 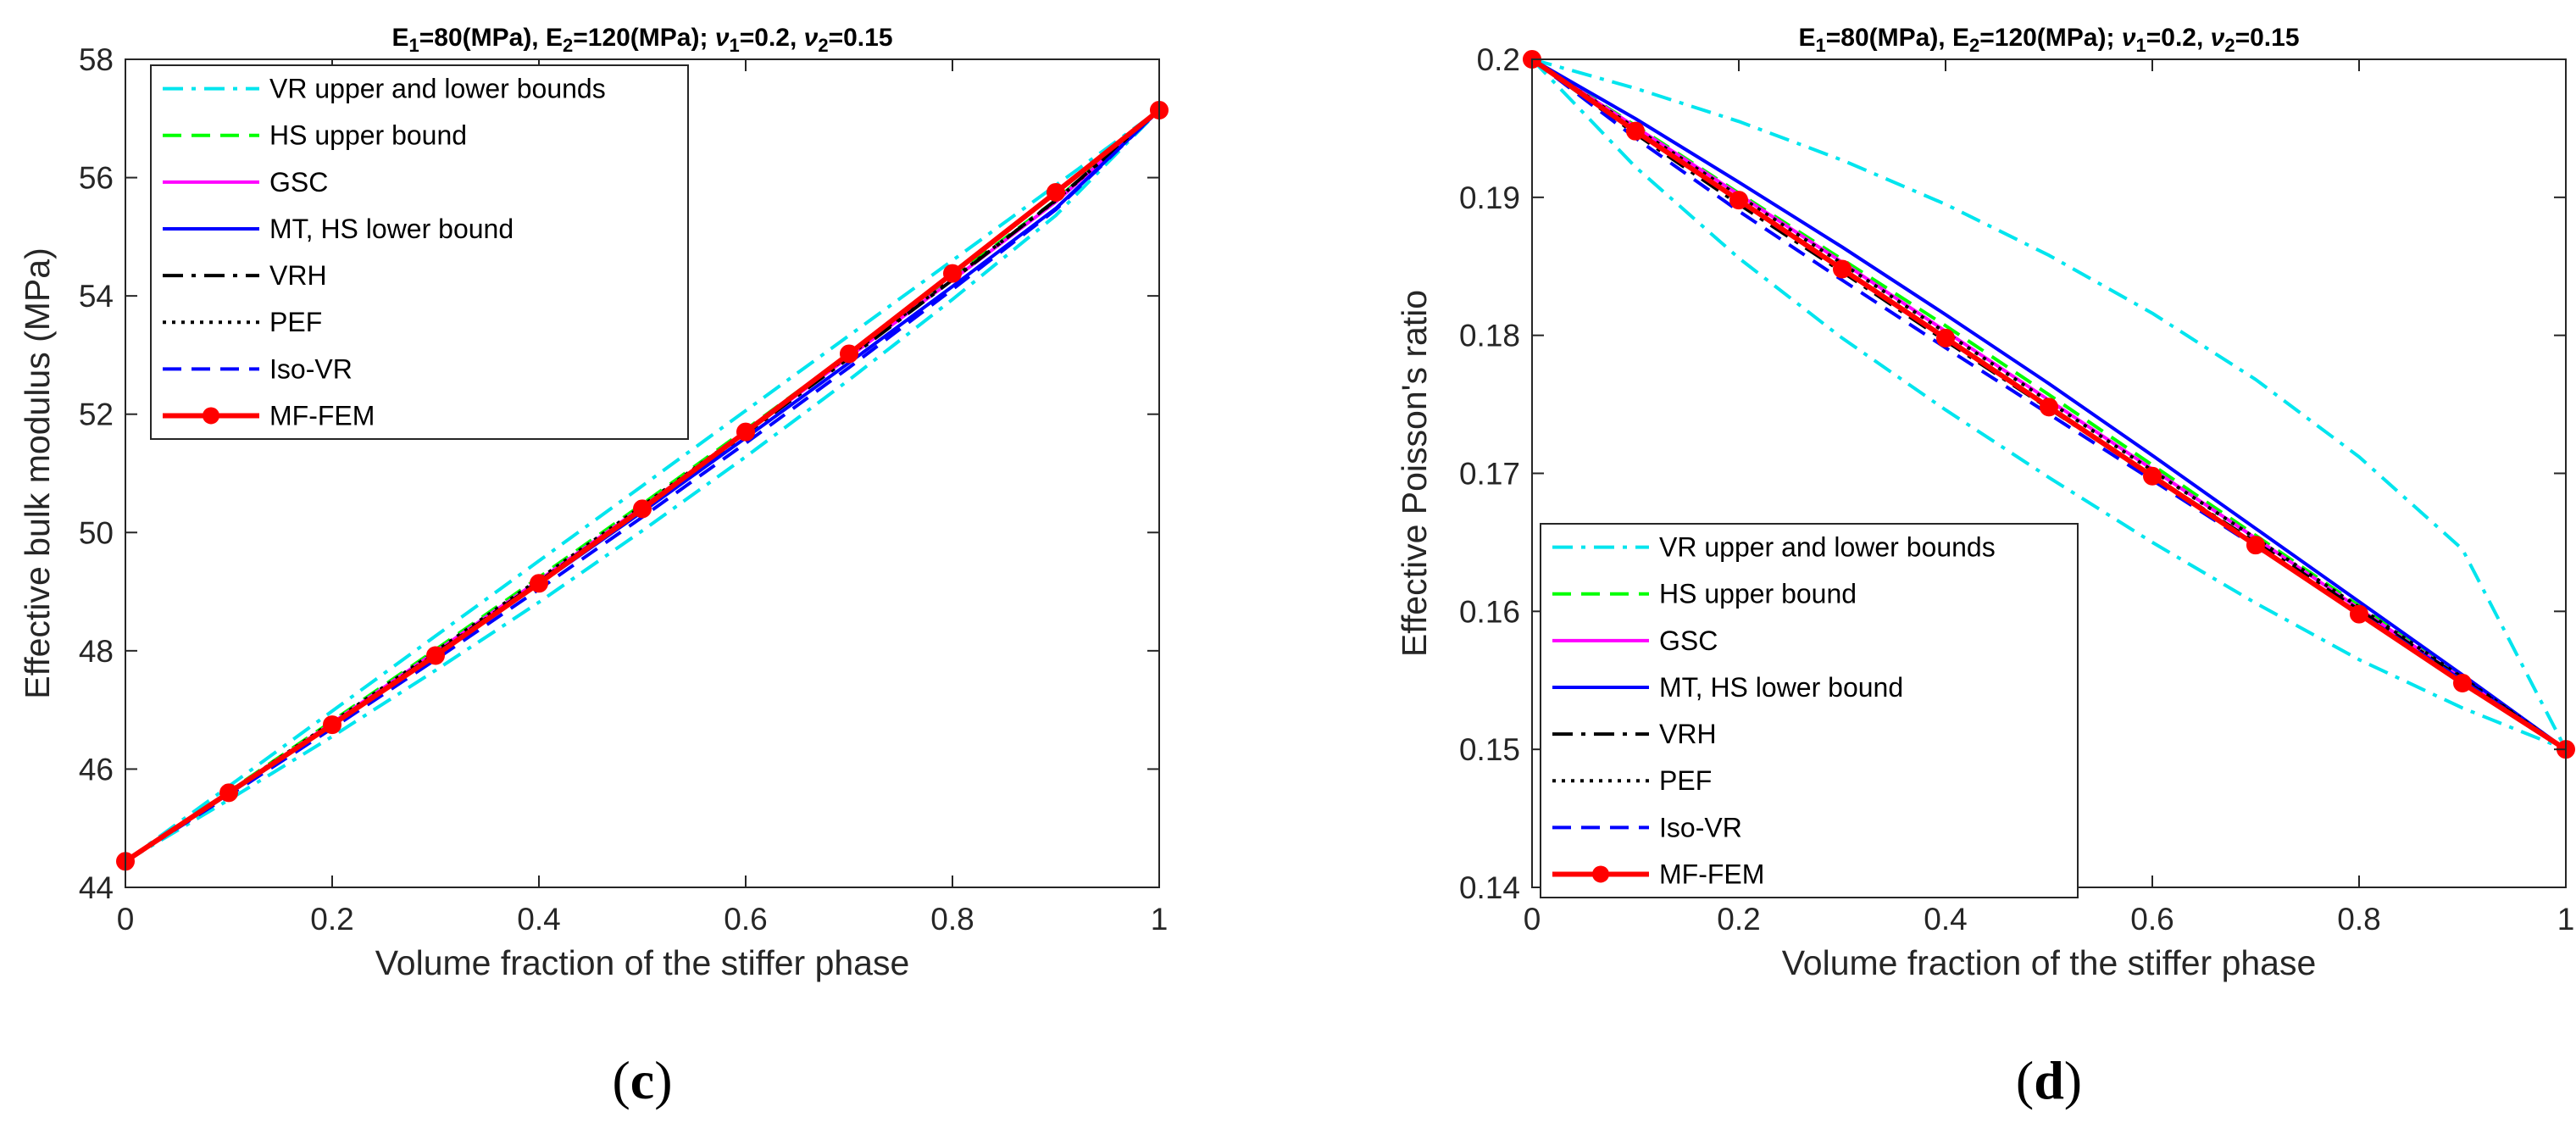 What do you see at coordinates (96, 651) in the screenshot?
I see `y-tick-label: 48` at bounding box center [96, 651].